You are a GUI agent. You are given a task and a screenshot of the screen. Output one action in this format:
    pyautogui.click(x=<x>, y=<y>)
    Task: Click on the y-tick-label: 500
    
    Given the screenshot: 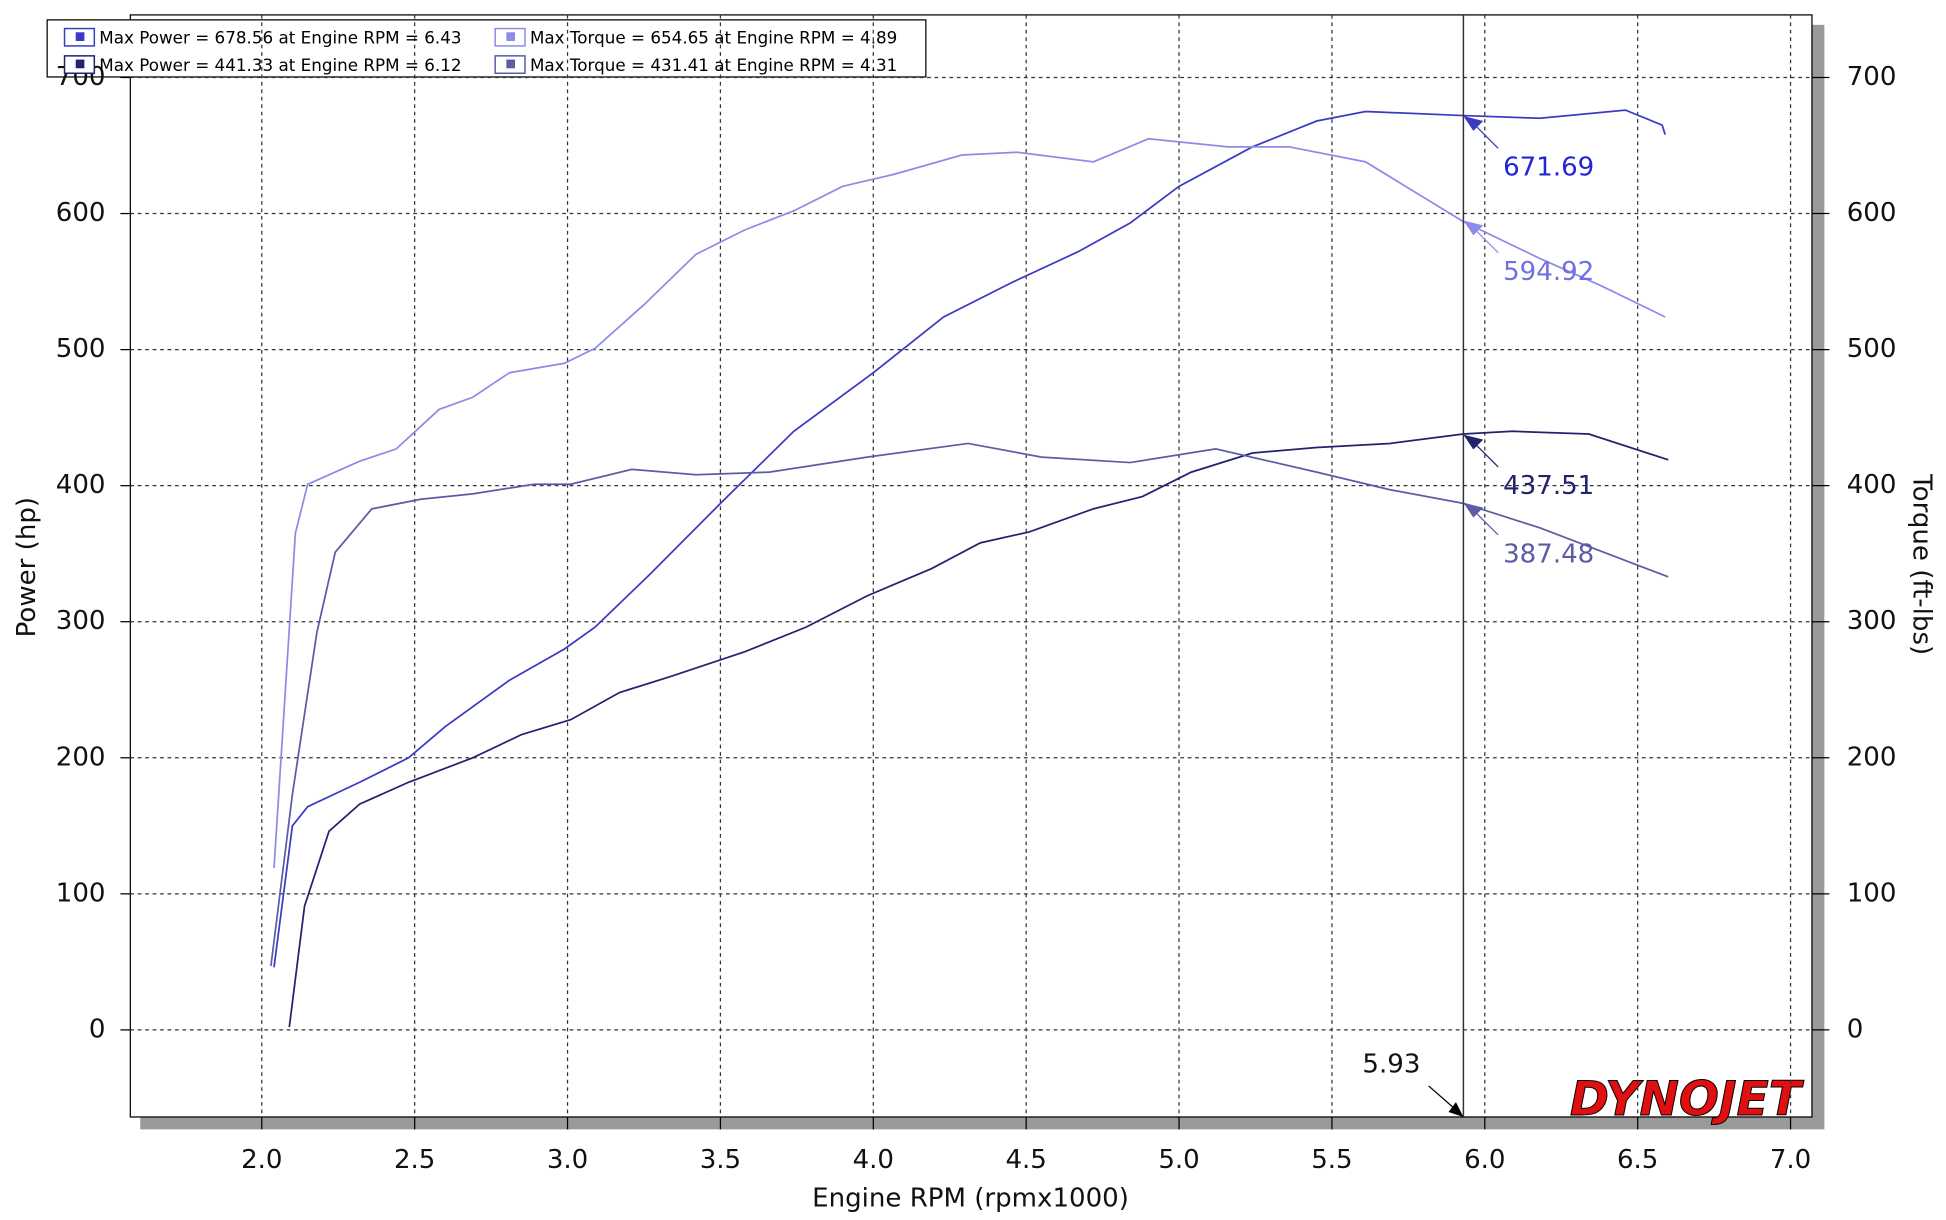 What is the action you would take?
    pyautogui.click(x=81, y=349)
    